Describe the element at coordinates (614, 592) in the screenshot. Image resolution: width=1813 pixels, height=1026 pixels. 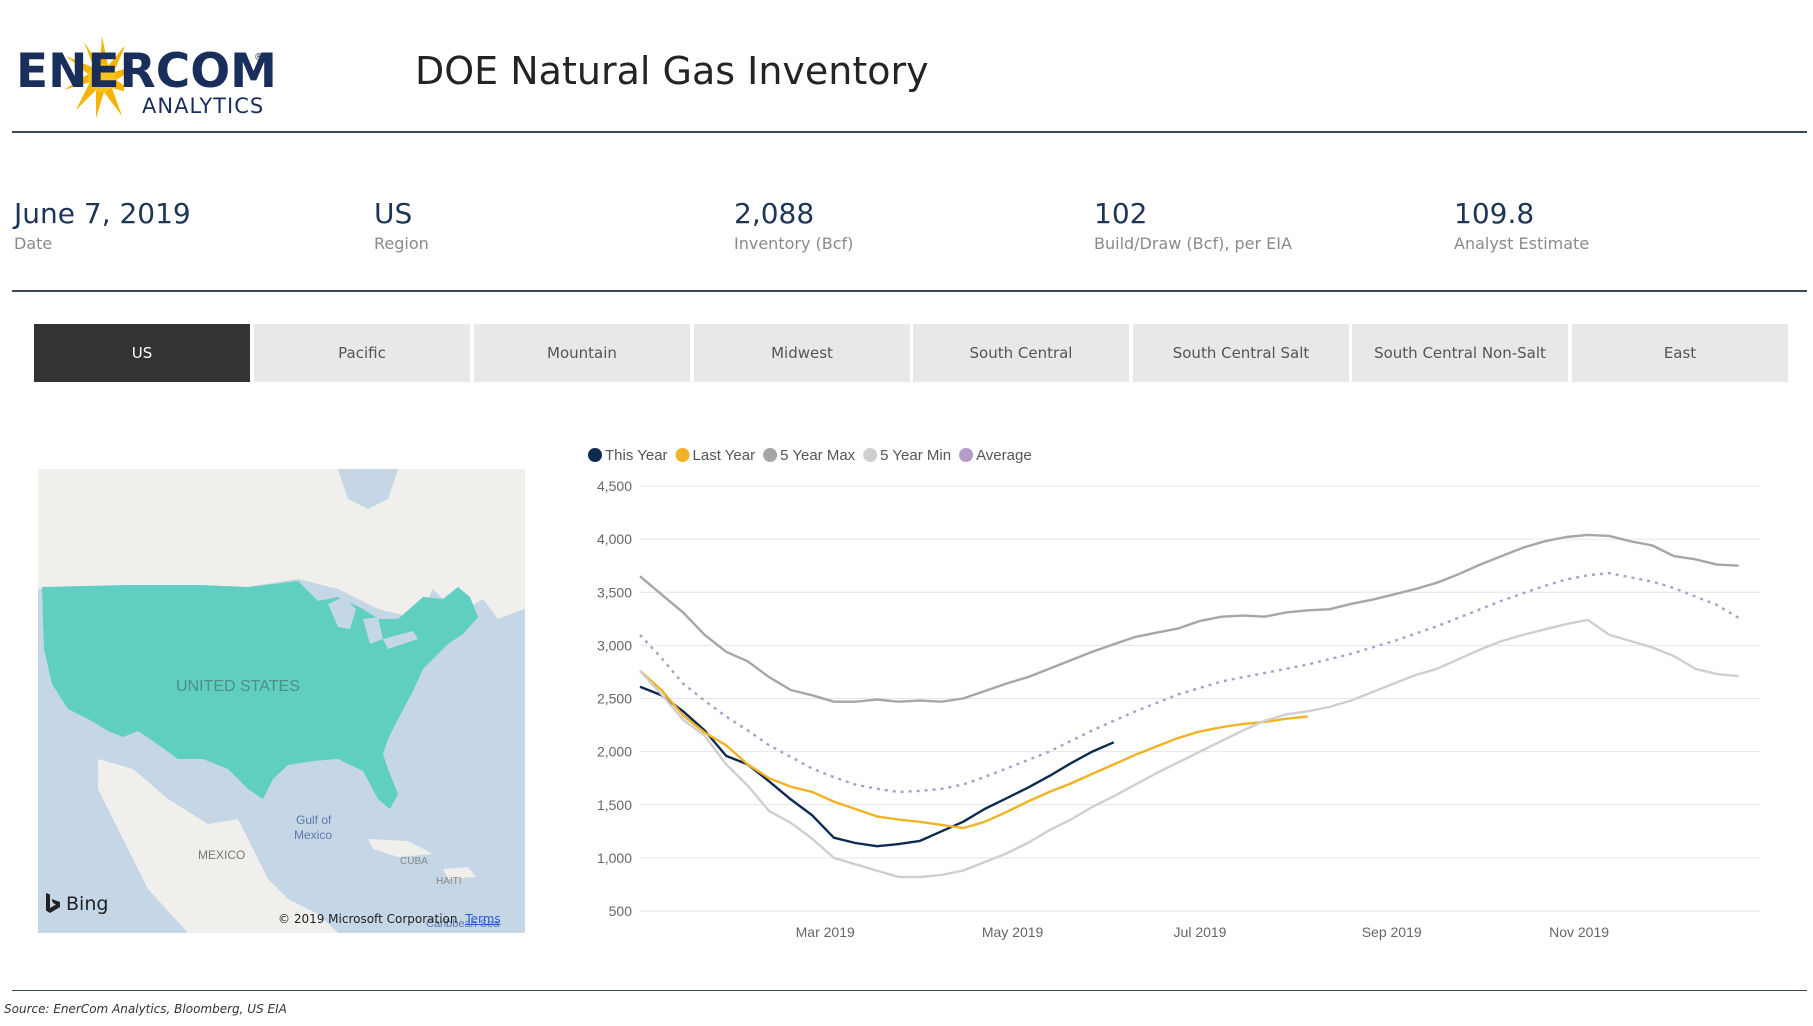
I see `y-tick-label: 3,500` at that location.